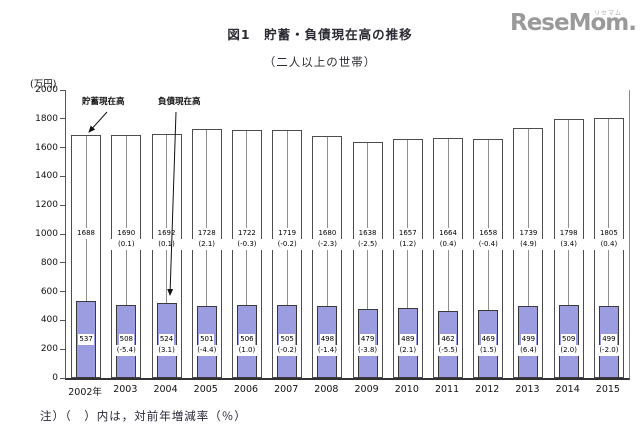  I want to click on savings-value-label-2004: 1692 (0.1), so click(166, 239).